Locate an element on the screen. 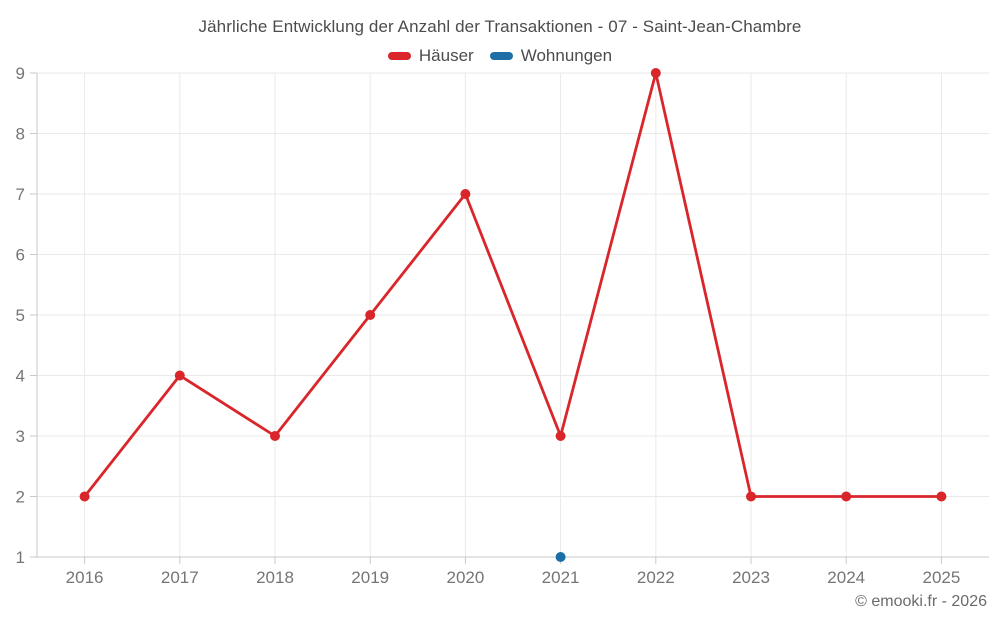 This screenshot has width=1000, height=625. data-point-hauser-2020 is located at coordinates (465, 194).